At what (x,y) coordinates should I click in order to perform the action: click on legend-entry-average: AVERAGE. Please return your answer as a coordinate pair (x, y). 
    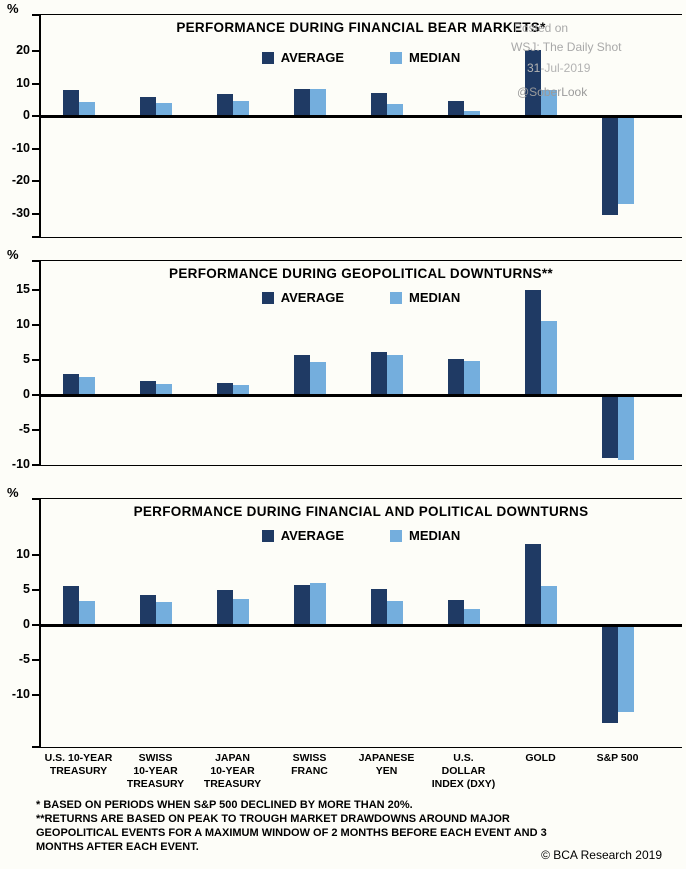
    Looking at the image, I should click on (303, 535).